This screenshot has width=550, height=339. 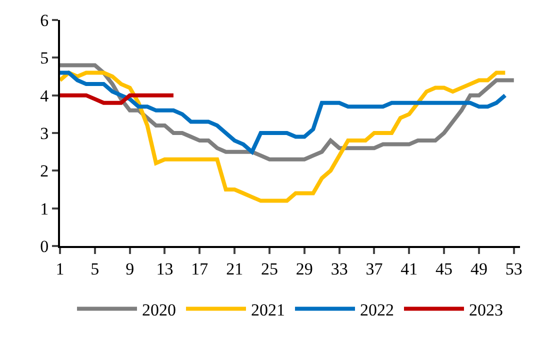 What do you see at coordinates (479, 268) in the screenshot?
I see `x-tick-label: 49` at bounding box center [479, 268].